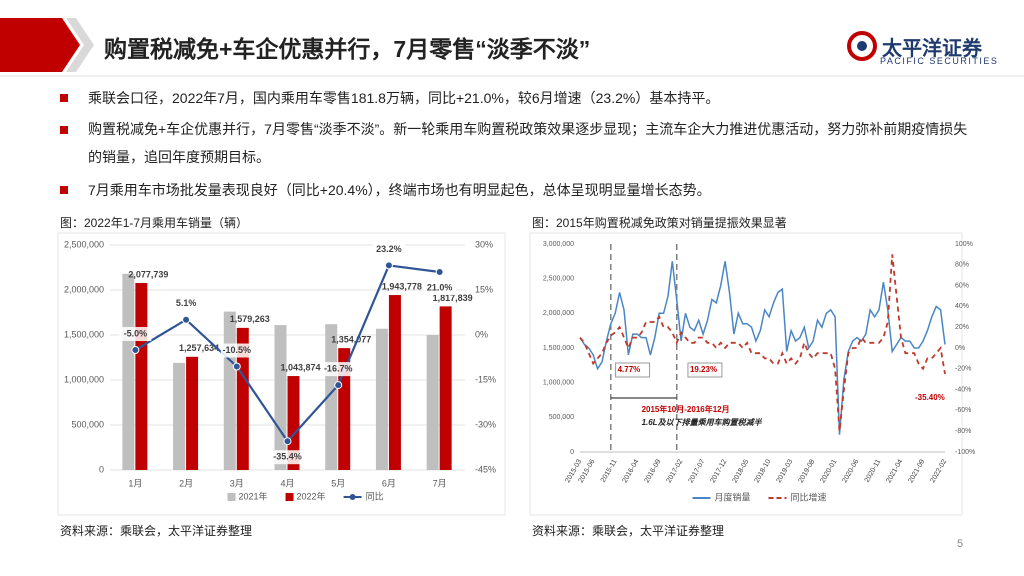 Image resolution: width=1024 pixels, height=576 pixels. Describe the element at coordinates (300, 367) in the screenshot. I see `data-label: 1,043,874` at that location.